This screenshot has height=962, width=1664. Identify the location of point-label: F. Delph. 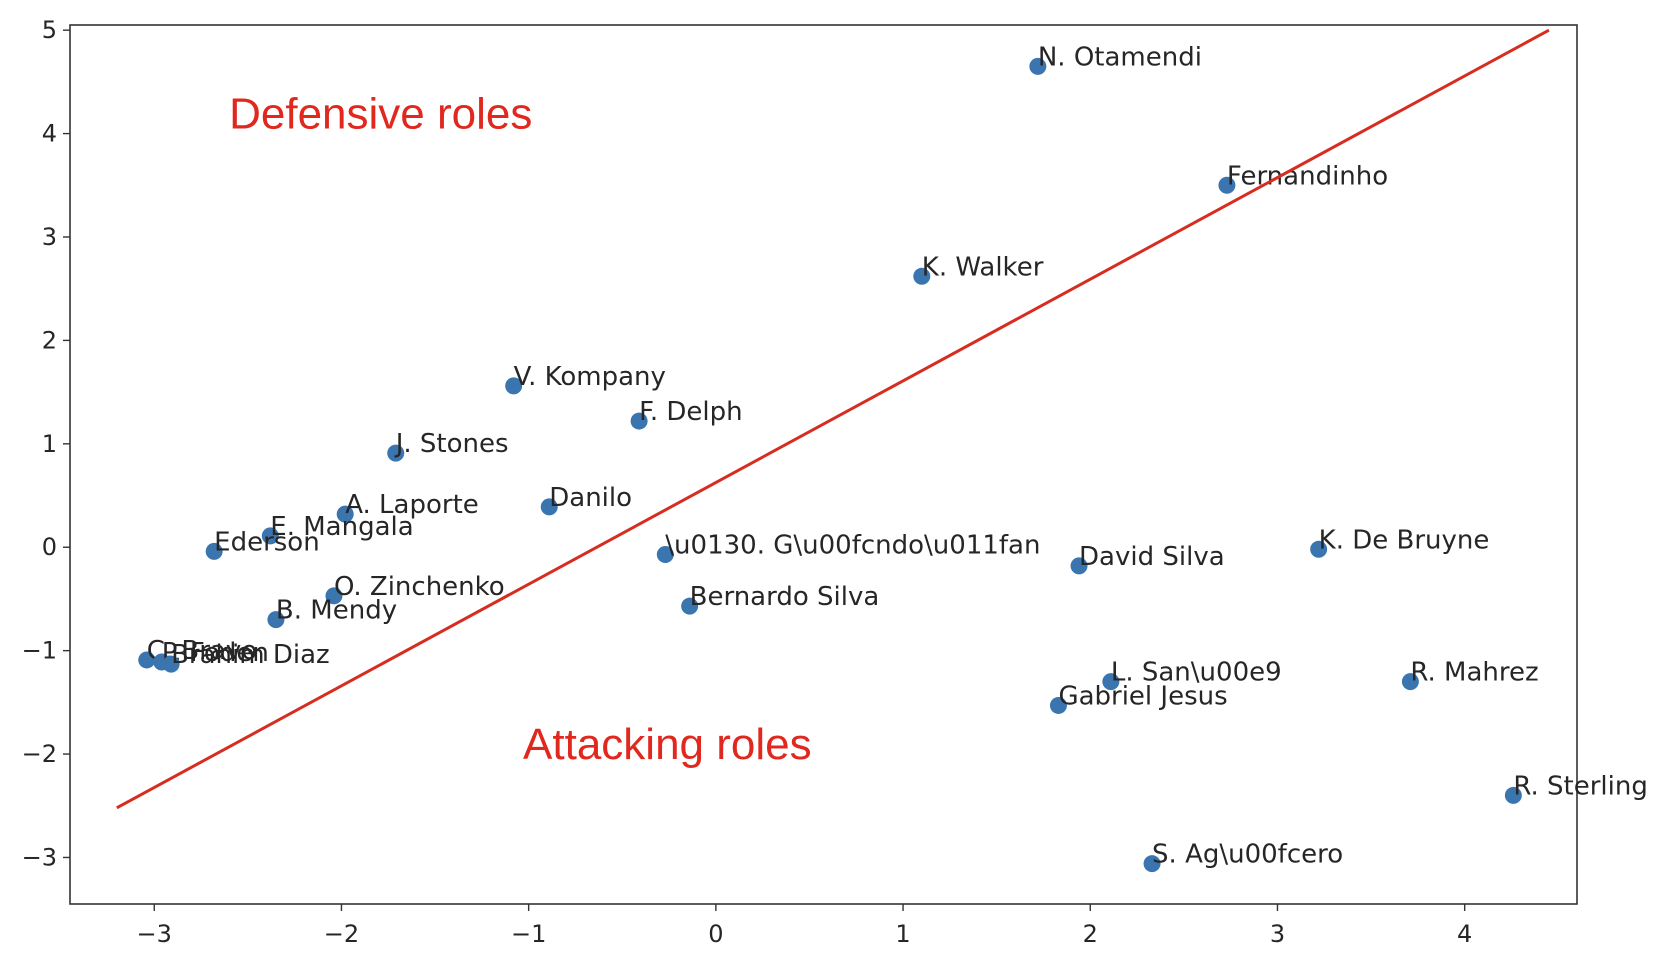
(691, 412).